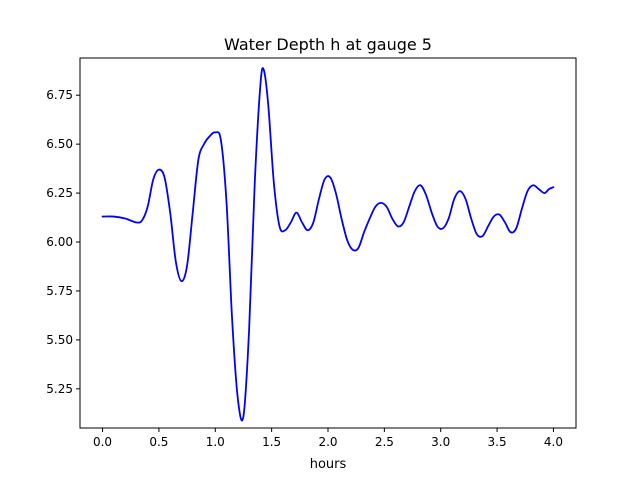  I want to click on x-tick-label: 3.0, so click(440, 442).